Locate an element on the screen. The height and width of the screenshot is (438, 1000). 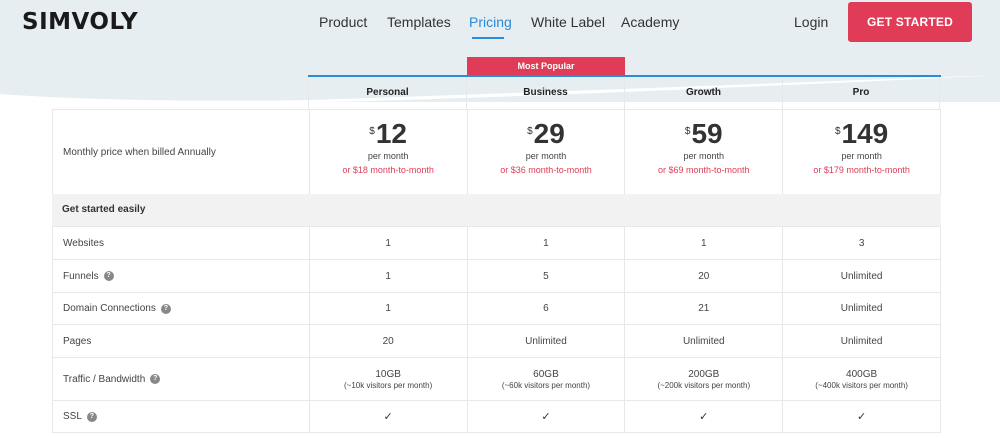
feature-cell: 200GB (~200k visitors per month) is located at coordinates (703, 379).